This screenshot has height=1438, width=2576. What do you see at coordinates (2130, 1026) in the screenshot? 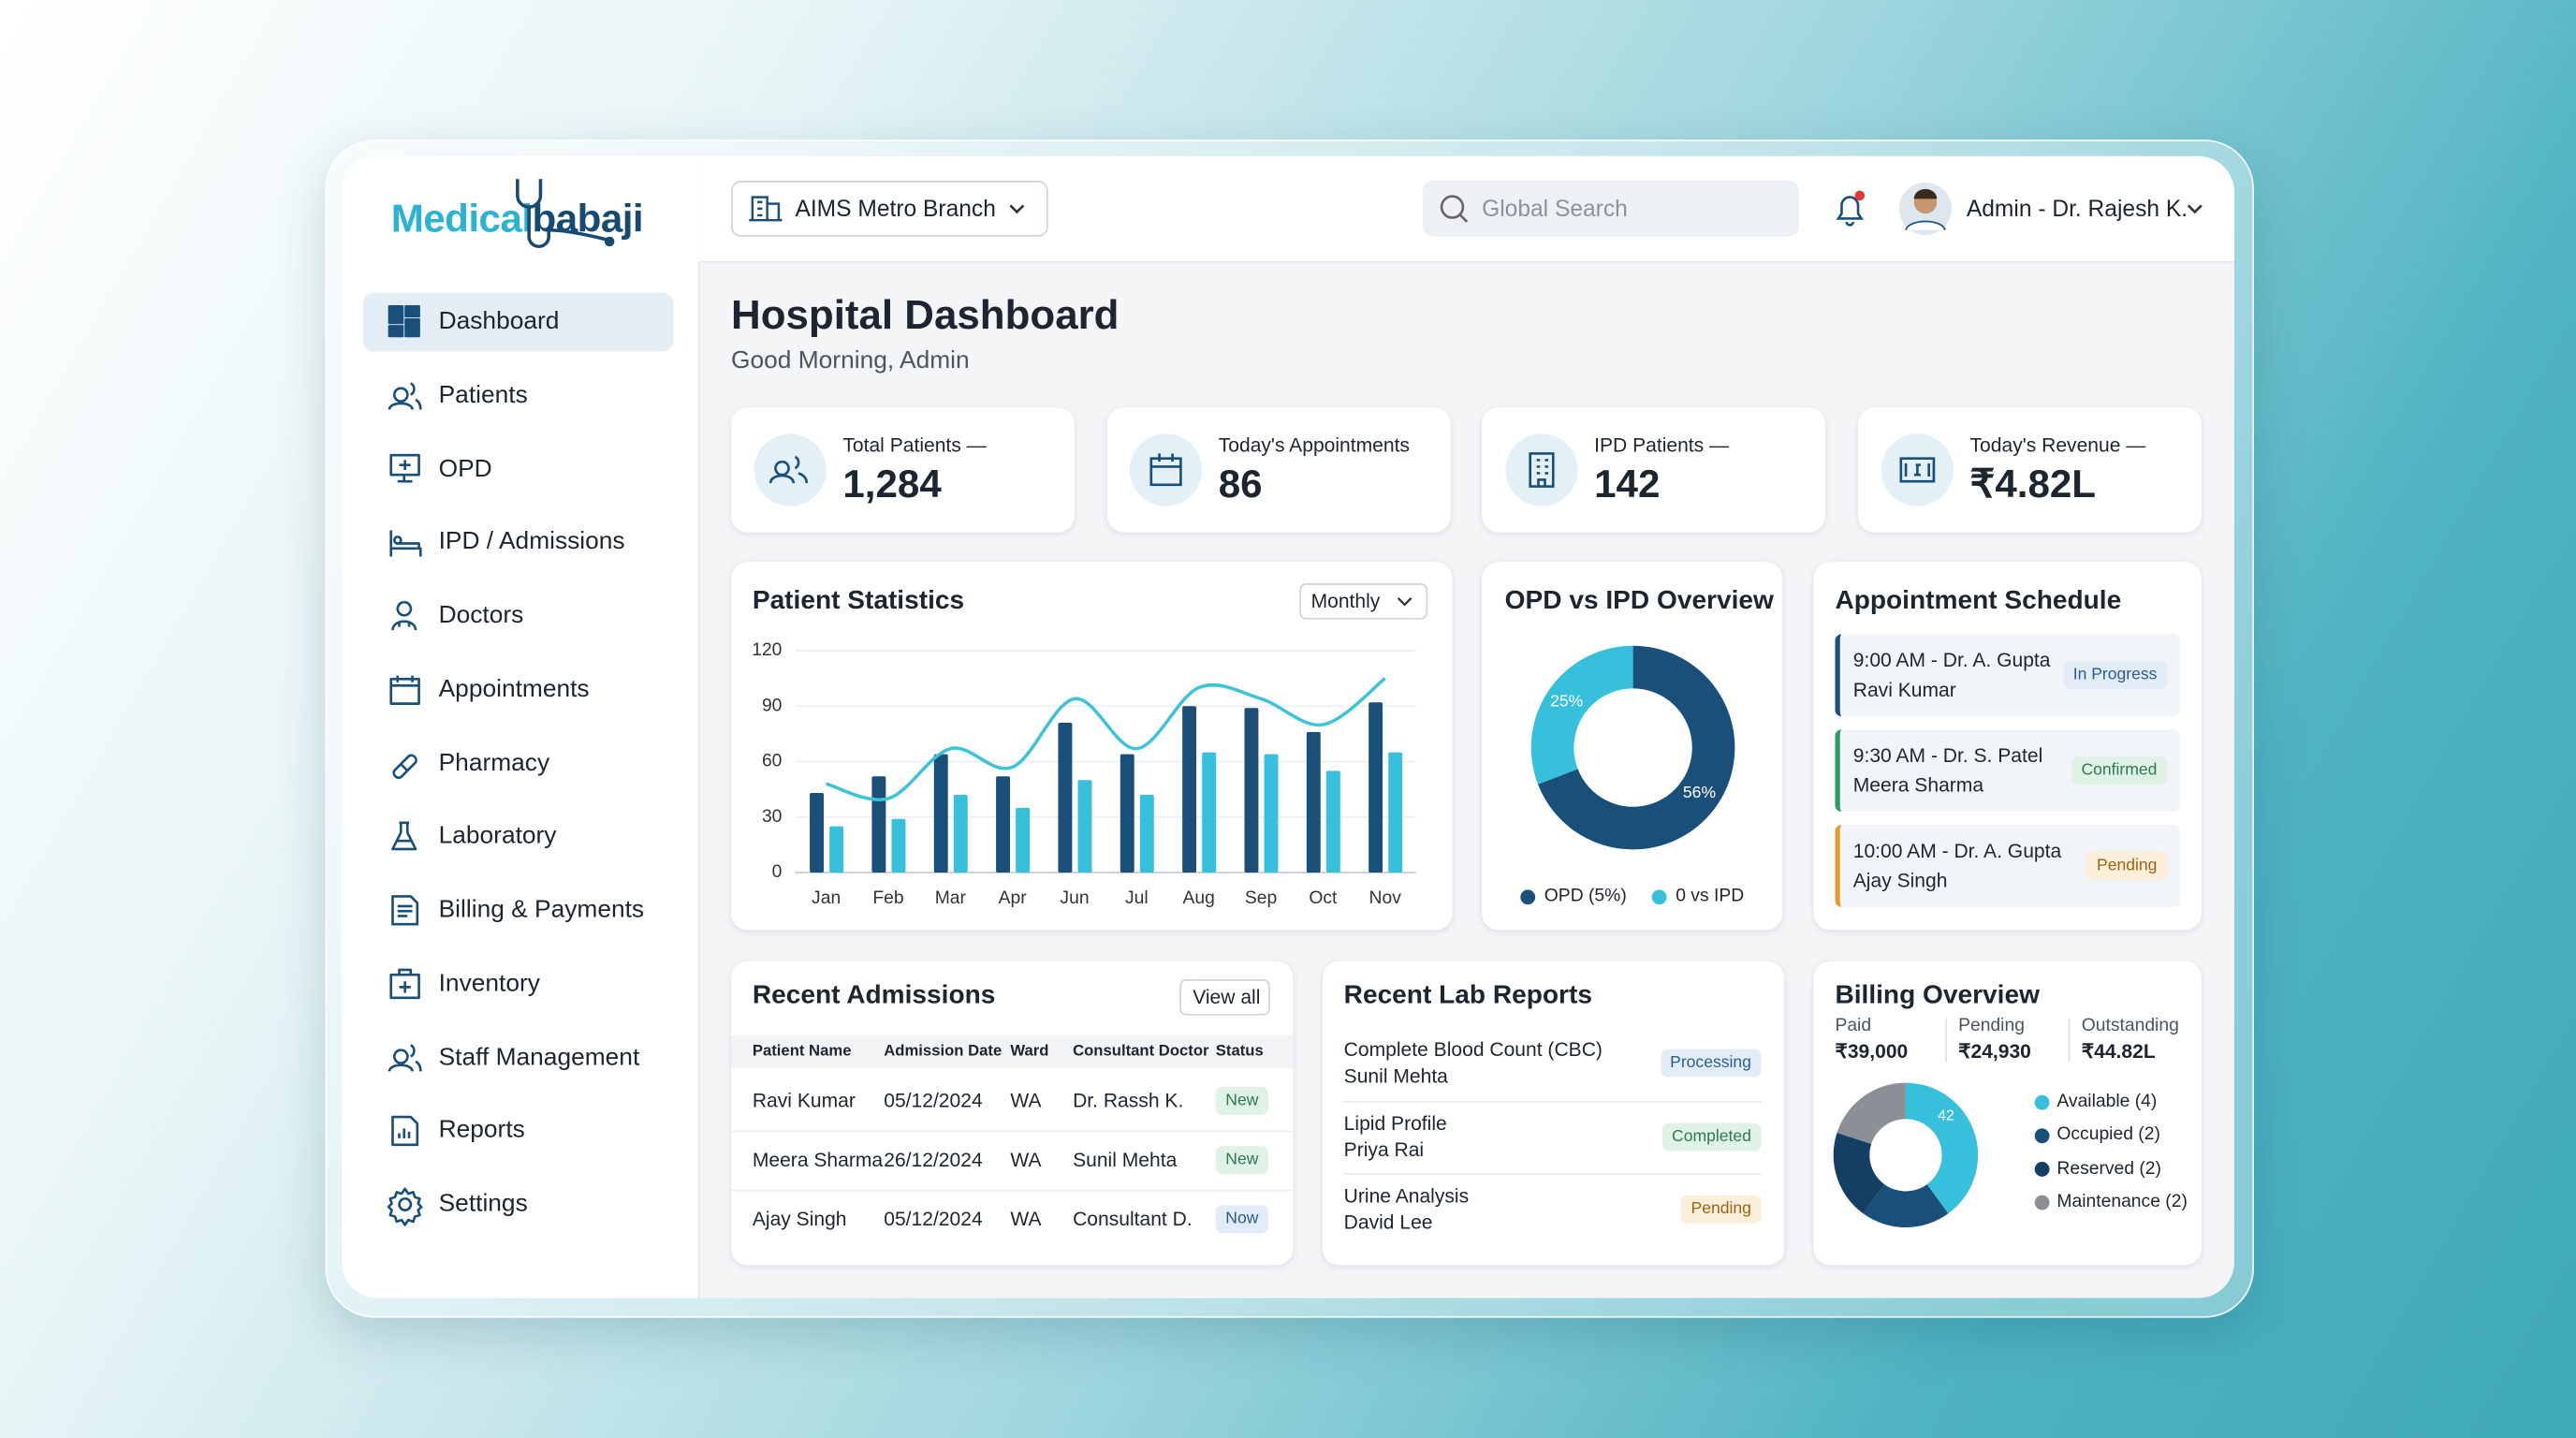
I see `summary-label: Outstanding` at bounding box center [2130, 1026].